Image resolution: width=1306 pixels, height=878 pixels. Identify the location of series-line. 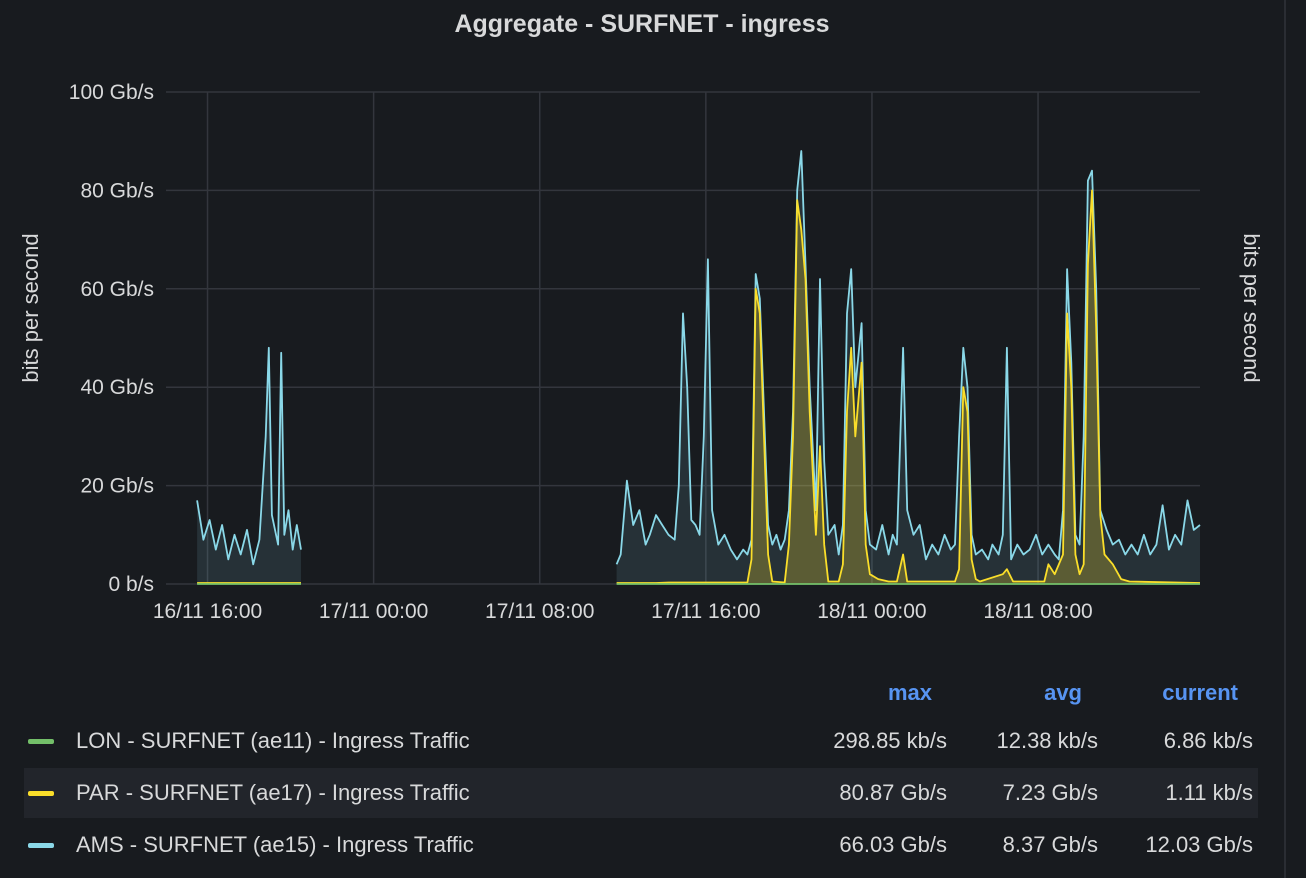
(249, 456).